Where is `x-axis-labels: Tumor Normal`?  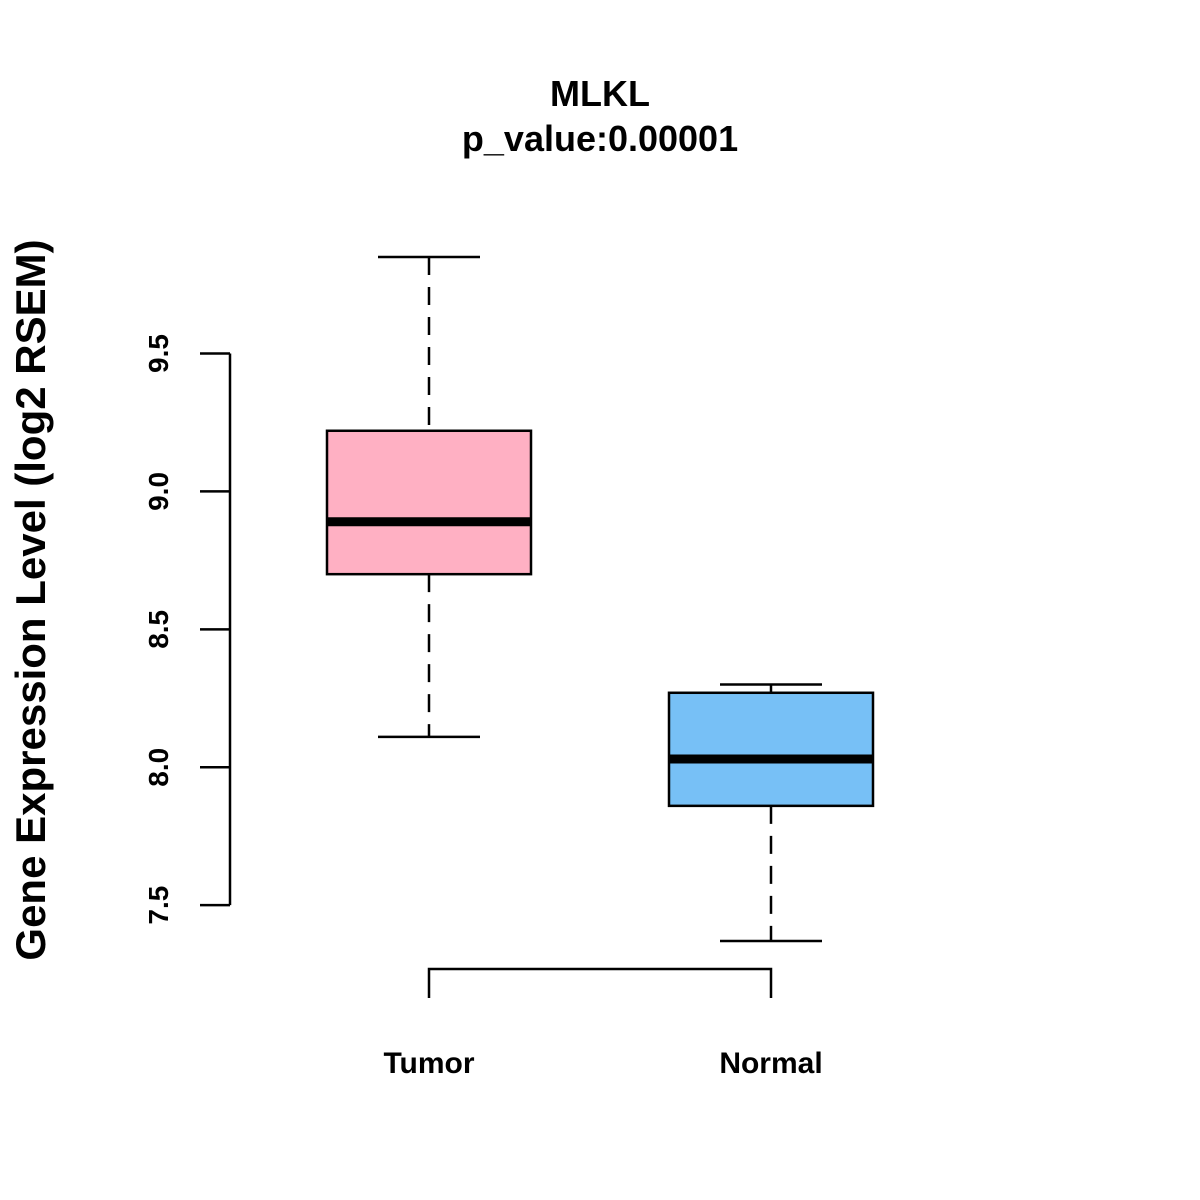
x-axis-labels: Tumor Normal is located at coordinates (602, 1063).